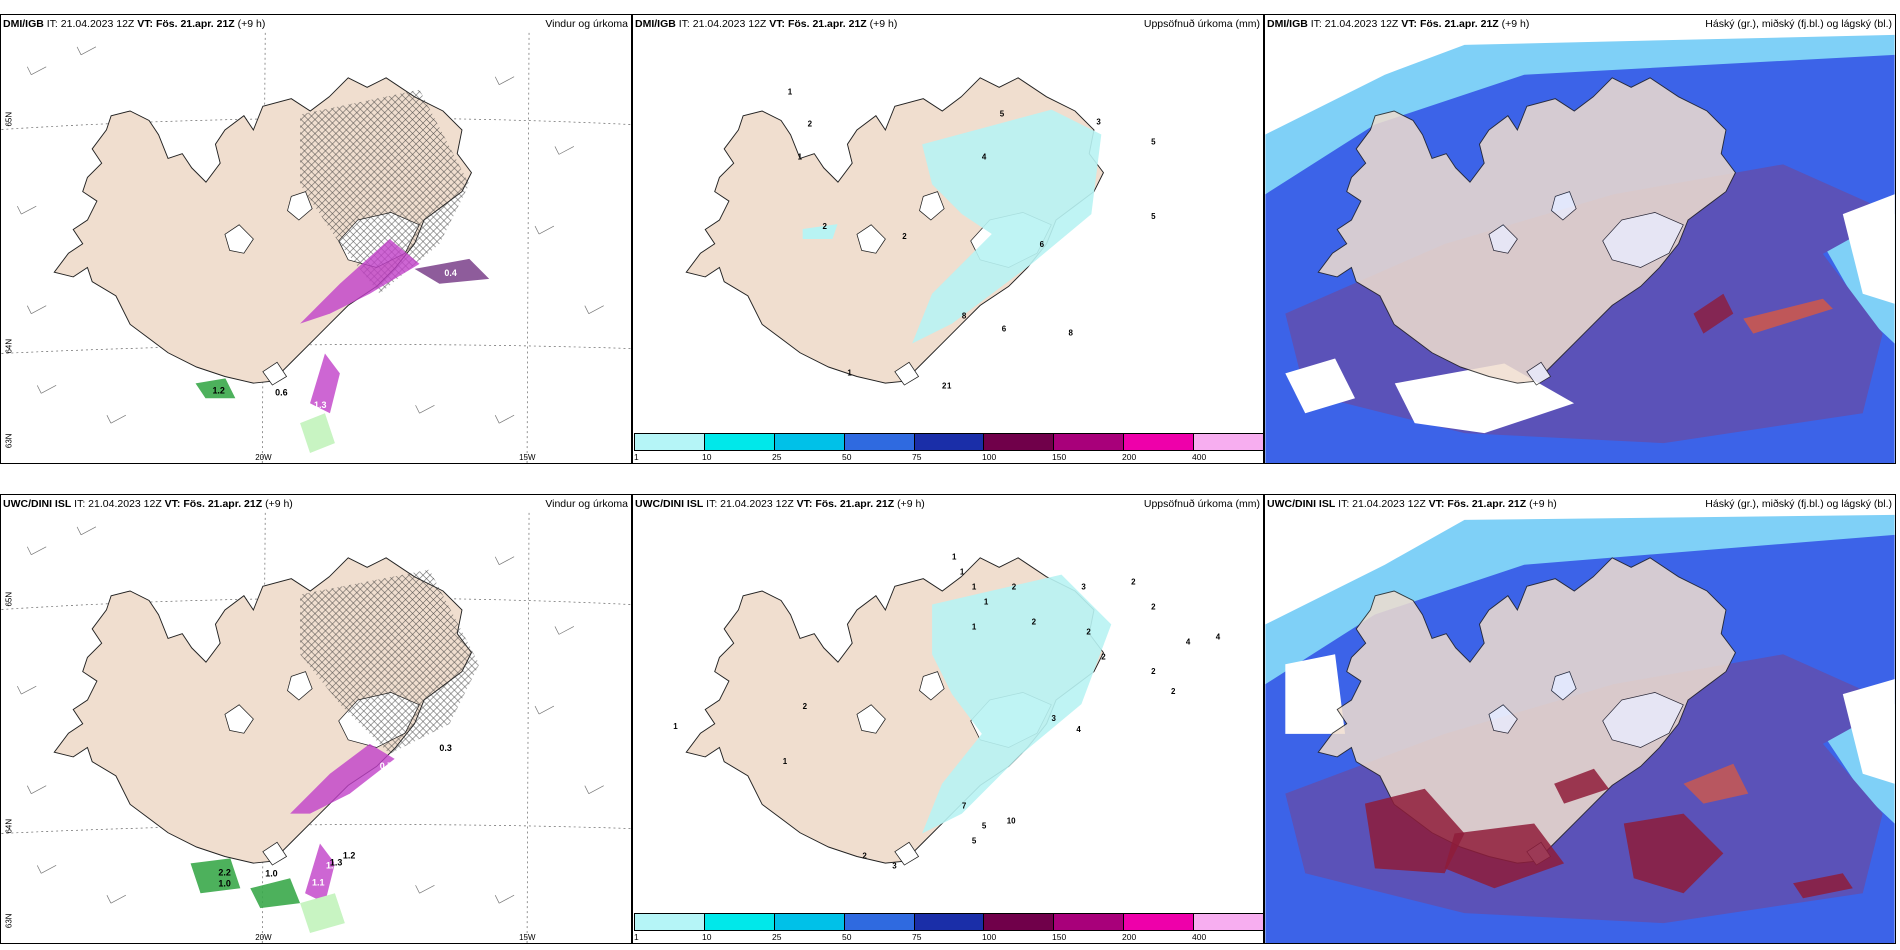 The height and width of the screenshot is (950, 1900). I want to click on model-name: UWC/DINI ISL, so click(37, 504).